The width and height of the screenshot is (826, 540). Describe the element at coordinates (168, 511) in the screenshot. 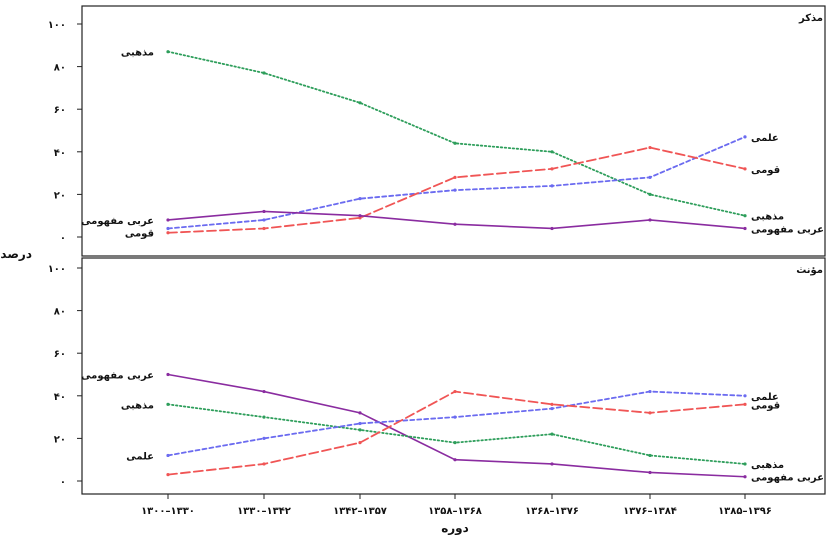

I see `x-tick-label: ۱۳۰۰–۱۳۳۰` at that location.